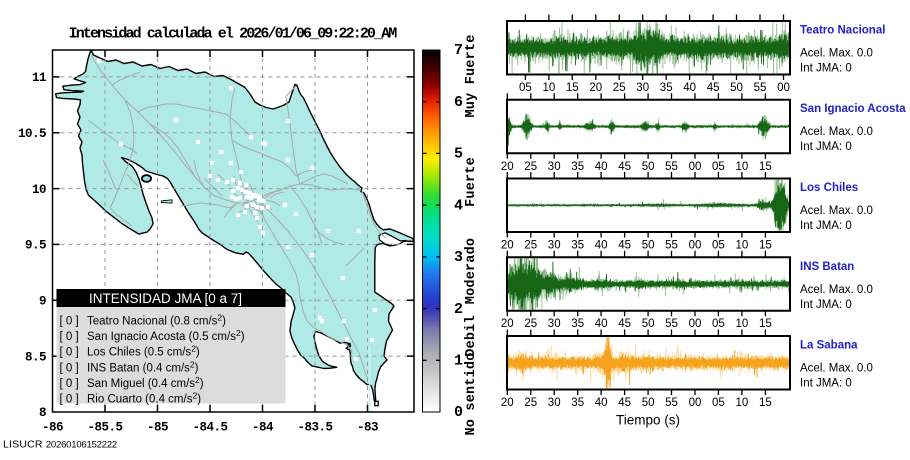 This screenshot has height=460, width=910. I want to click on svg-text: Teatro Nacional (0.8 cm/s2), so click(156, 320).